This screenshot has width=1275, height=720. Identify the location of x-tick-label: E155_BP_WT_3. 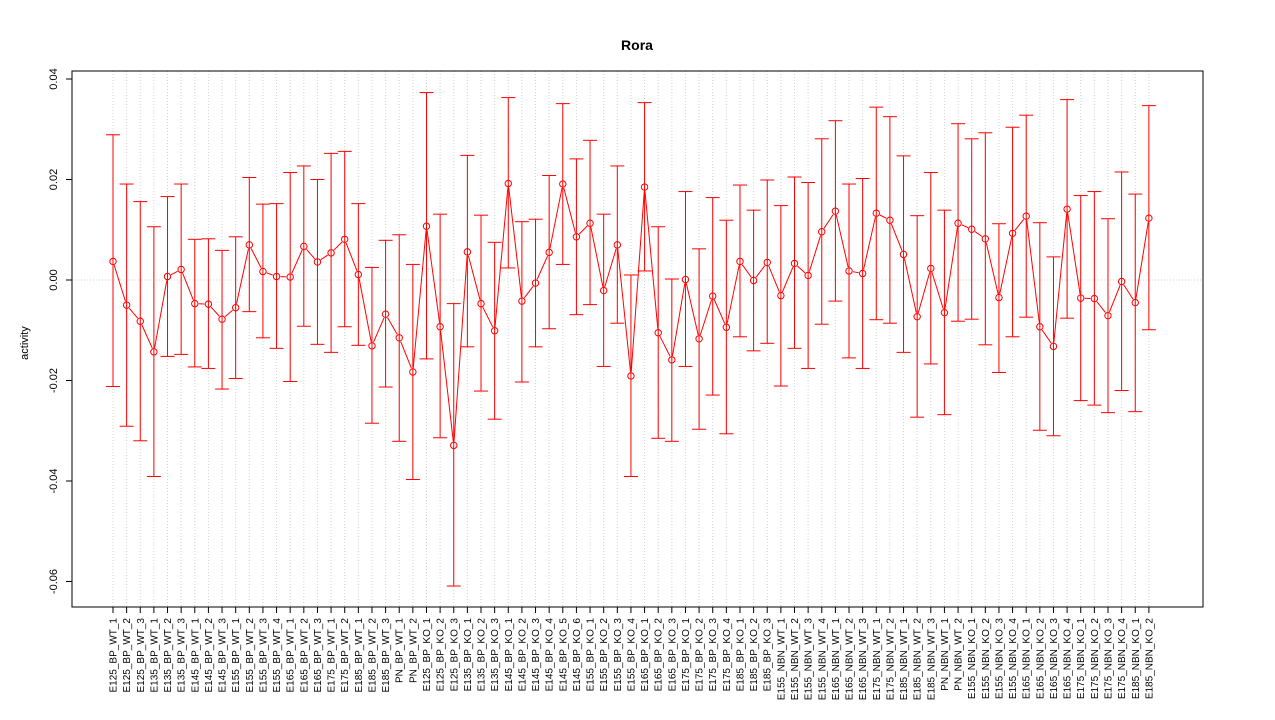
(263, 655).